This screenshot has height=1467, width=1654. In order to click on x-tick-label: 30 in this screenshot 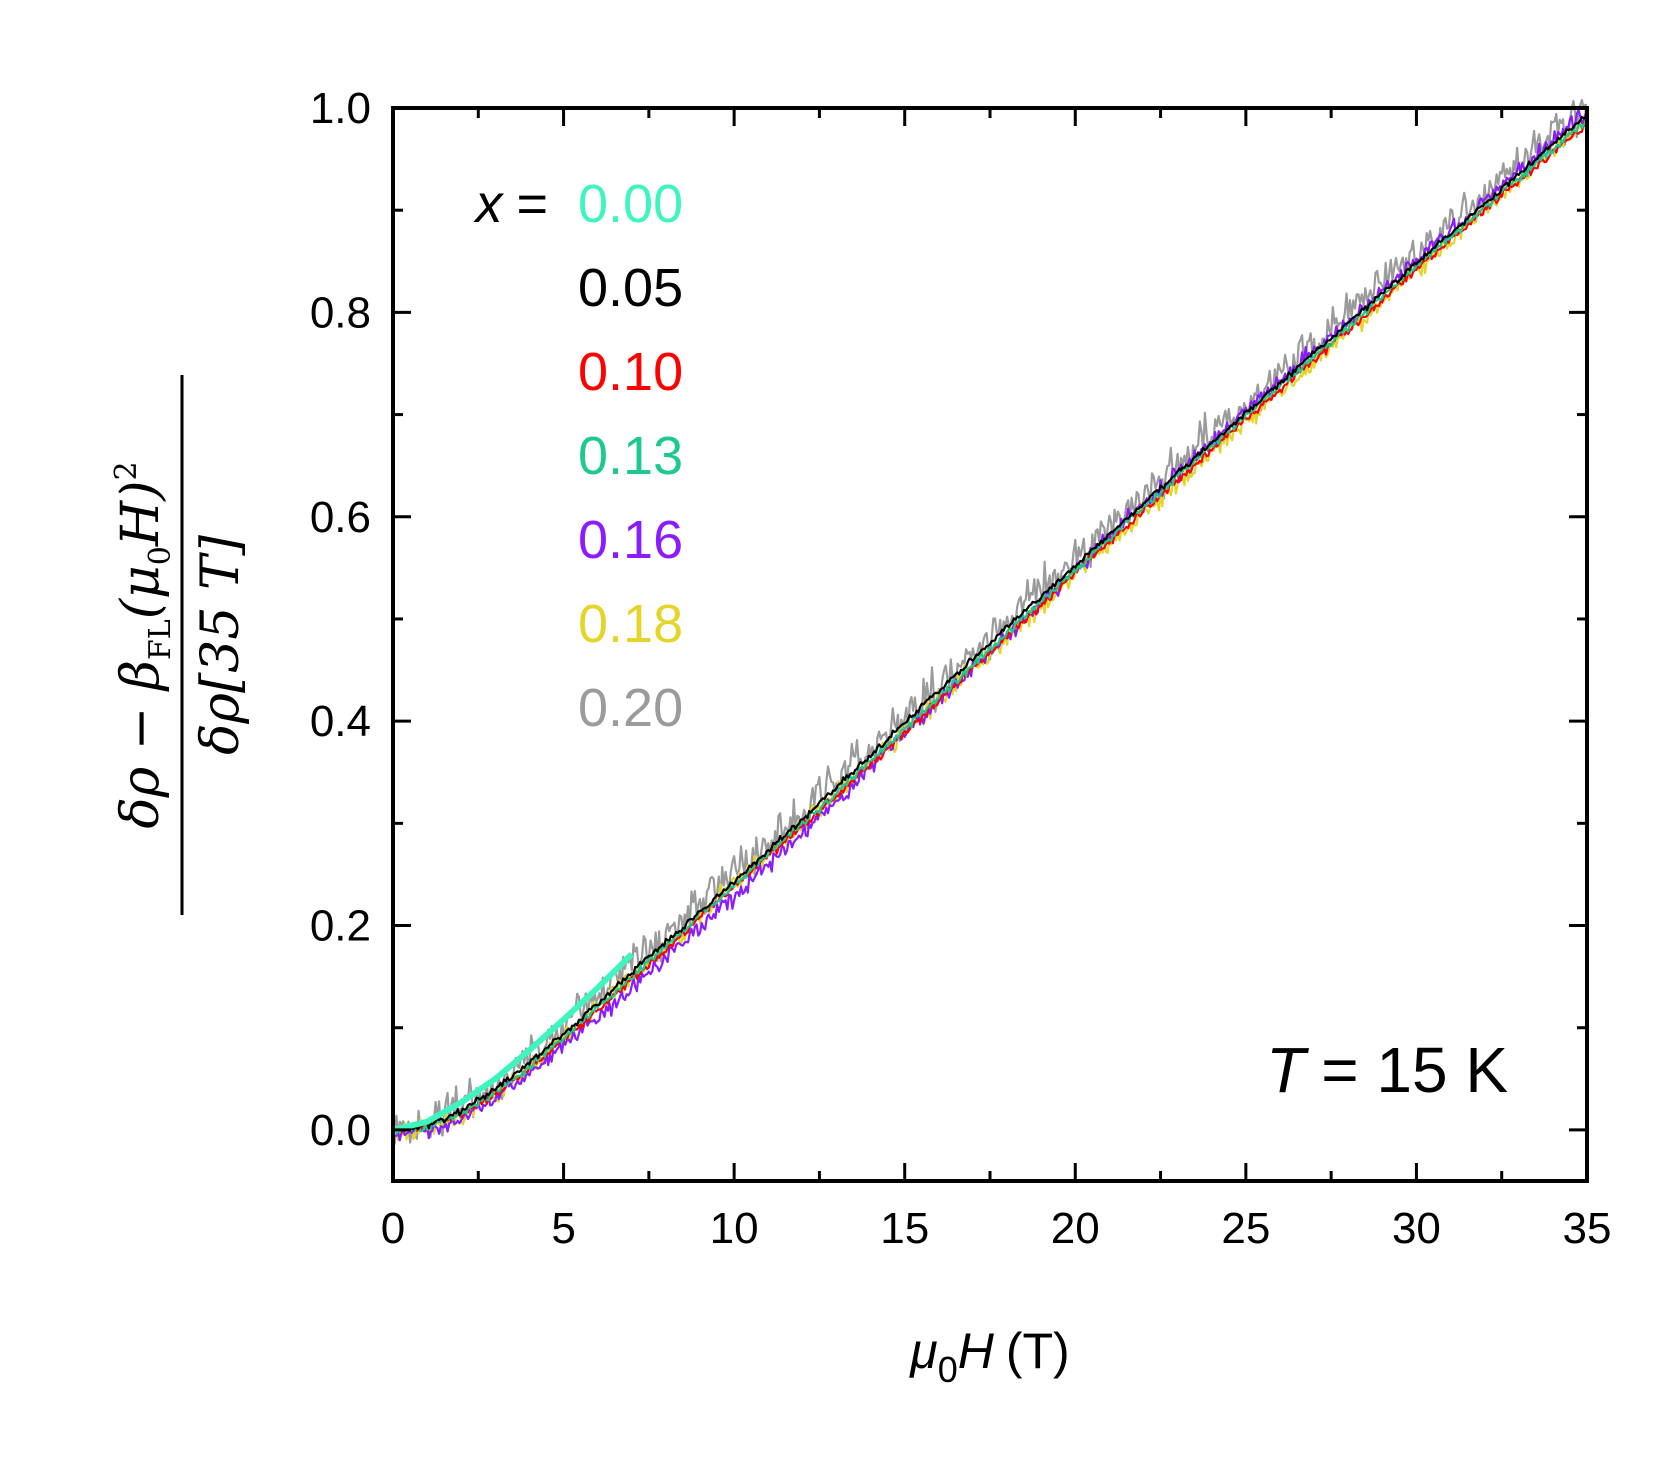, I will do `click(1416, 1228)`.